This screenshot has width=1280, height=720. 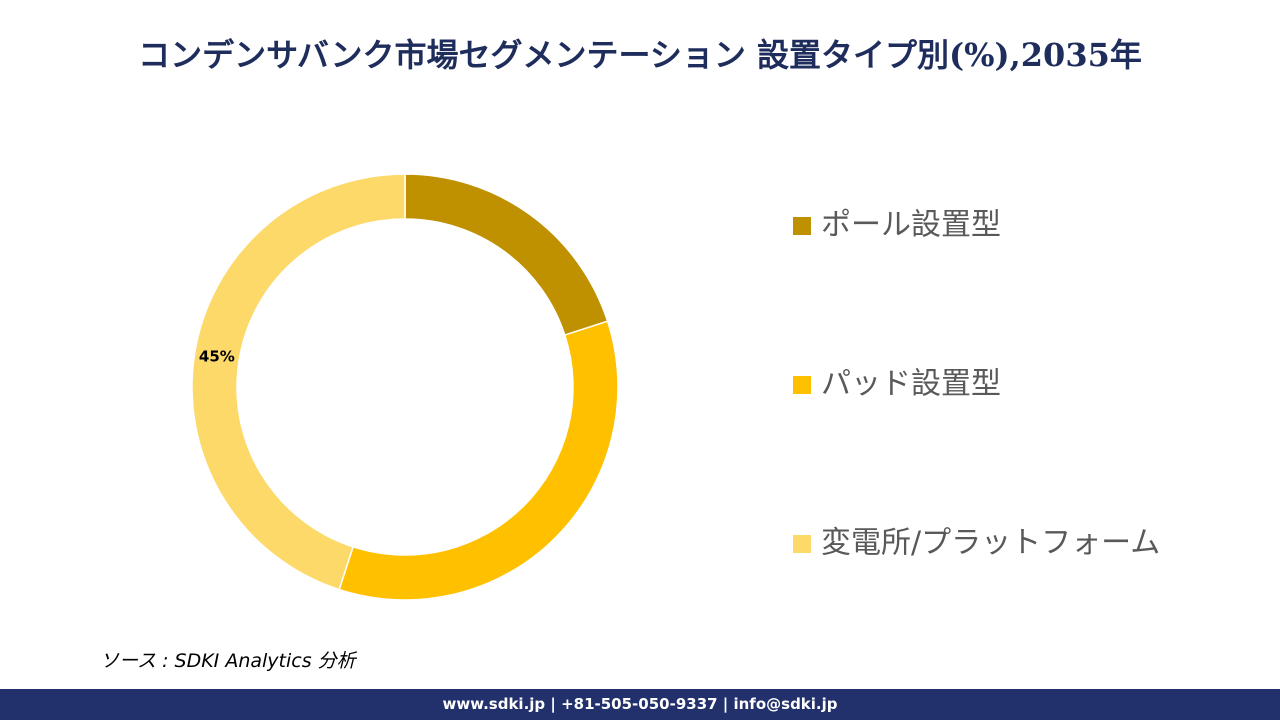 I want to click on chart-title: コンデンサバンク市場セグメンテーション 設置タイプ別(%),2035年, so click(x=640, y=55).